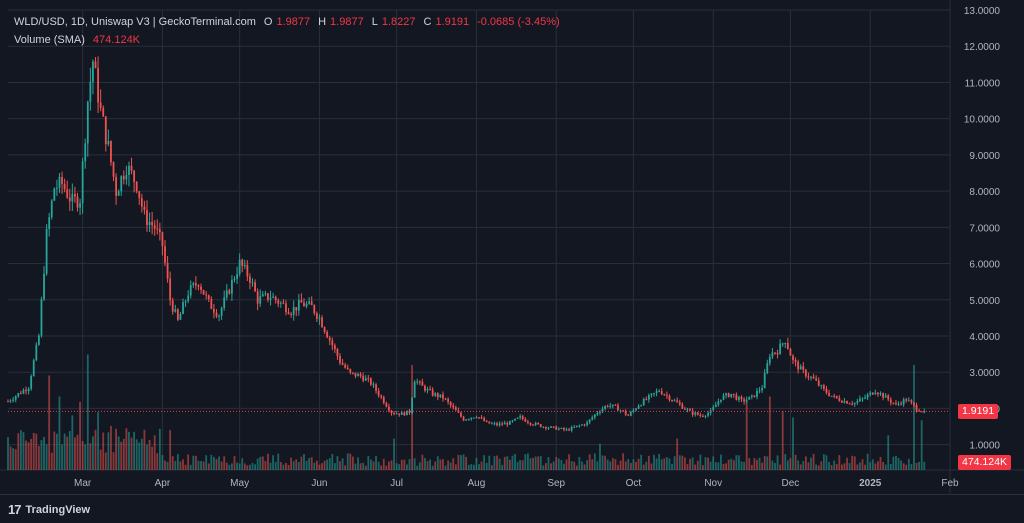  I want to click on volume-label: Volume (SMA), so click(49, 40).